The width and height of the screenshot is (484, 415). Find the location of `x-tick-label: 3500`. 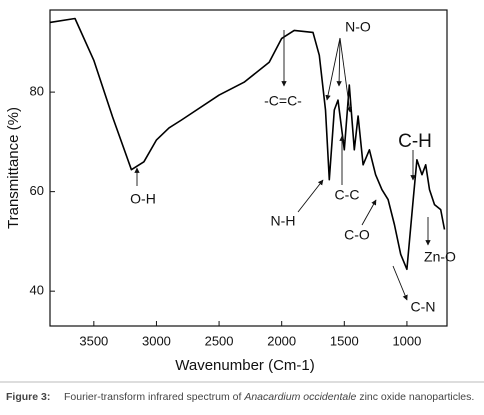

x-tick-label: 3500 is located at coordinates (93, 340).